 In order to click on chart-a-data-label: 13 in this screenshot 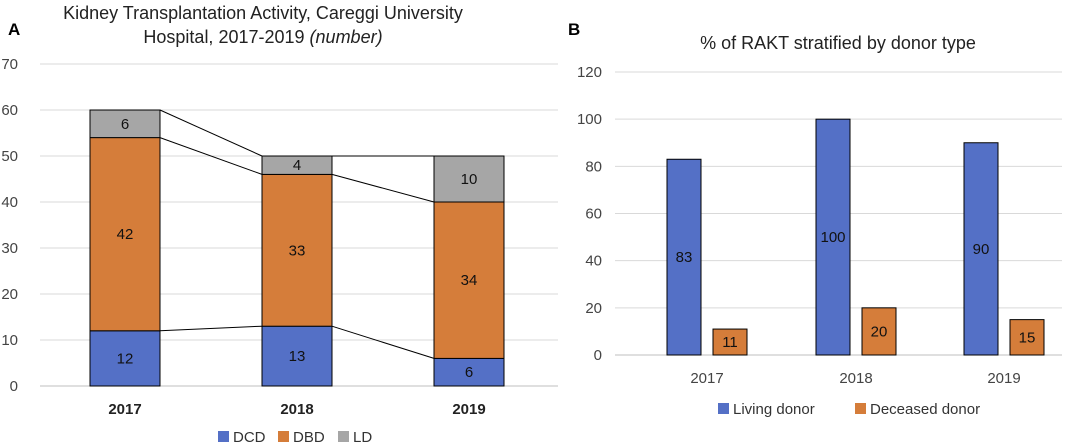, I will do `click(297, 356)`.